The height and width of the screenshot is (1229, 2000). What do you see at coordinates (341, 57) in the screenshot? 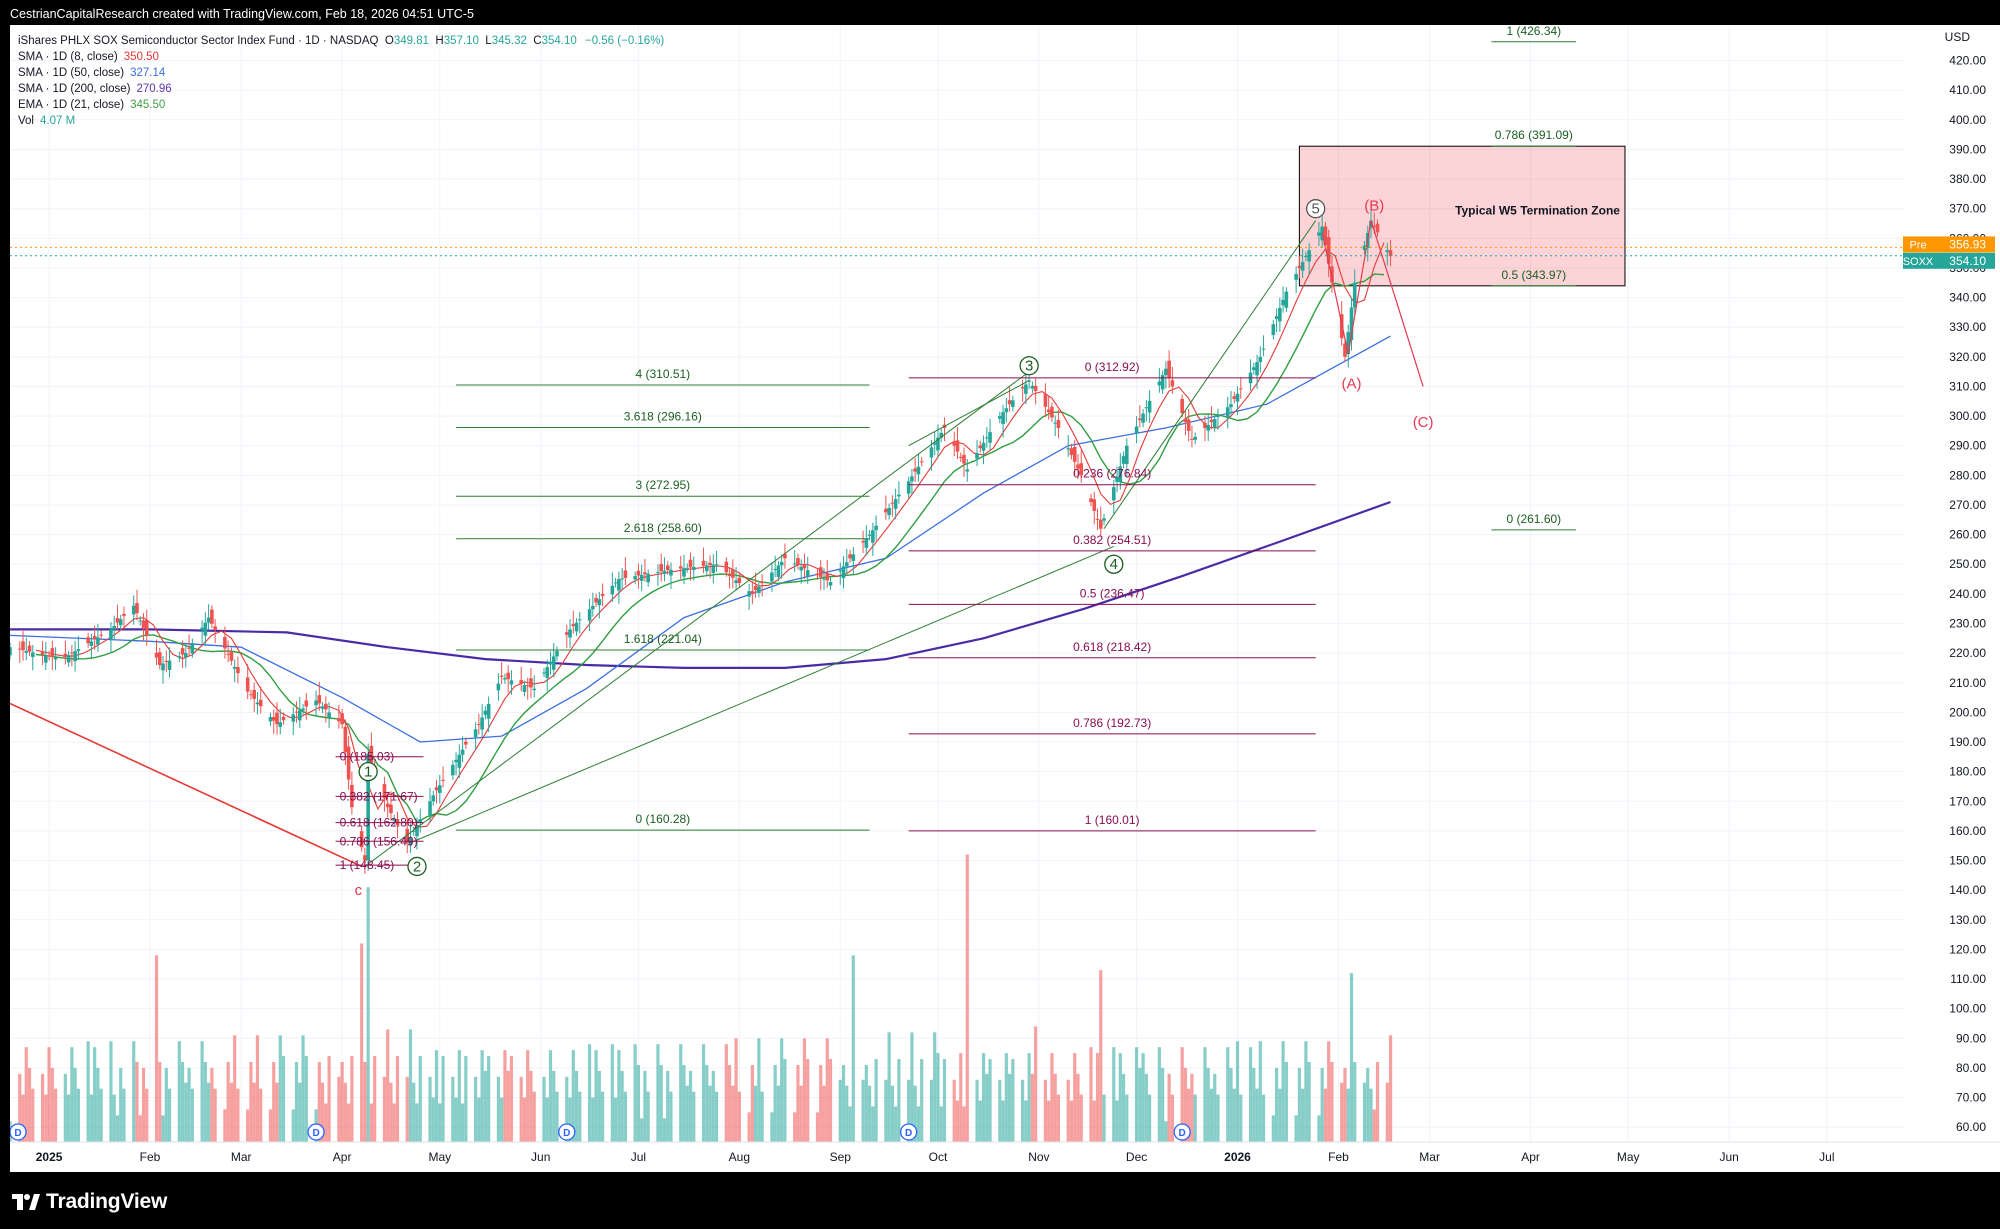
I see `legend-indicator-row: SMA · 1D (8, close) 350.50` at bounding box center [341, 57].